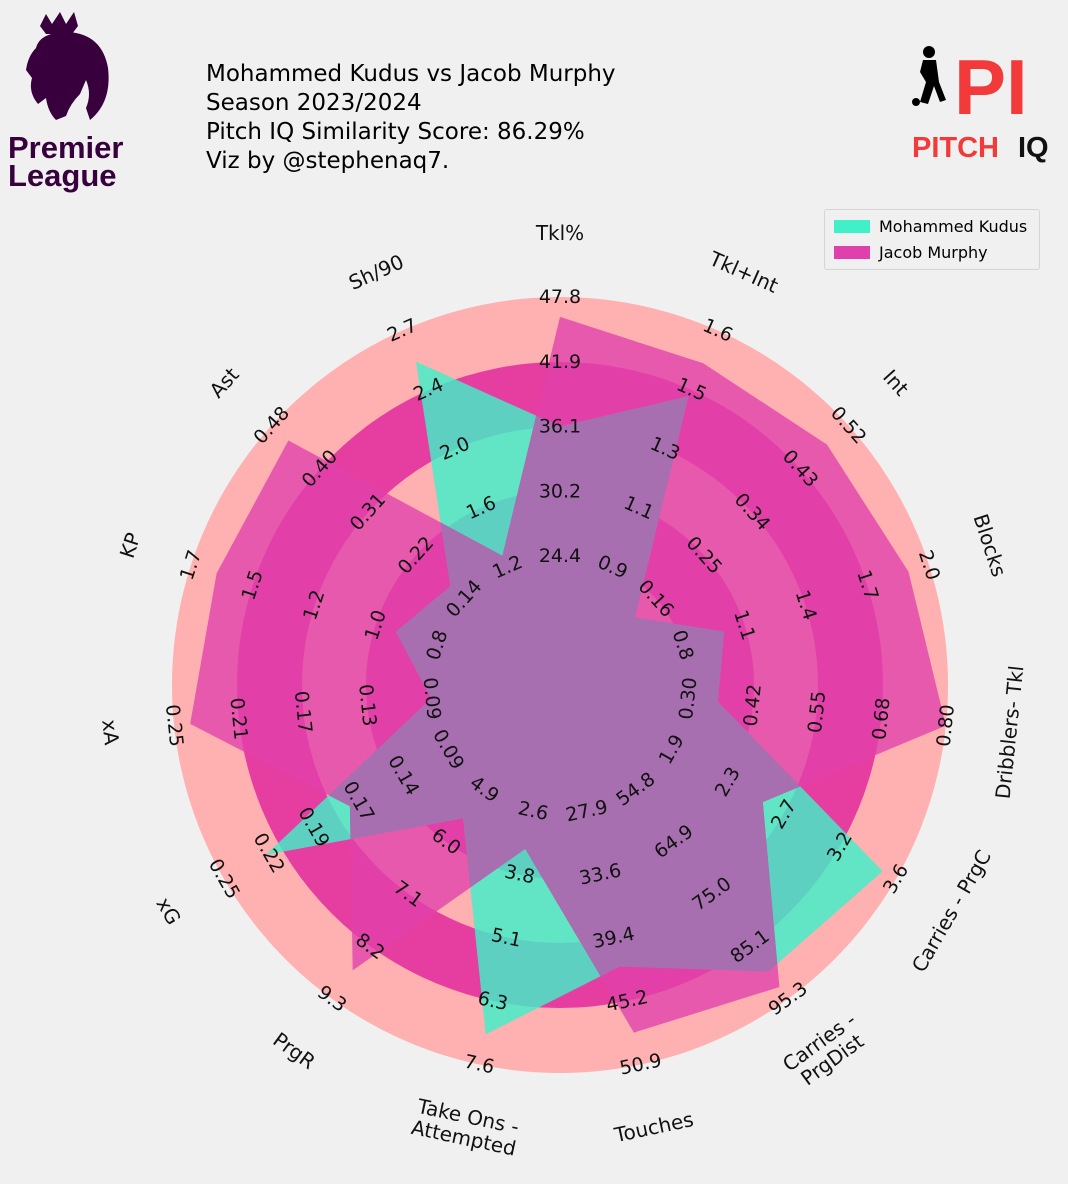 This screenshot has width=1068, height=1184. What do you see at coordinates (65, 102) in the screenshot?
I see `premier-league-logo: Premier League` at bounding box center [65, 102].